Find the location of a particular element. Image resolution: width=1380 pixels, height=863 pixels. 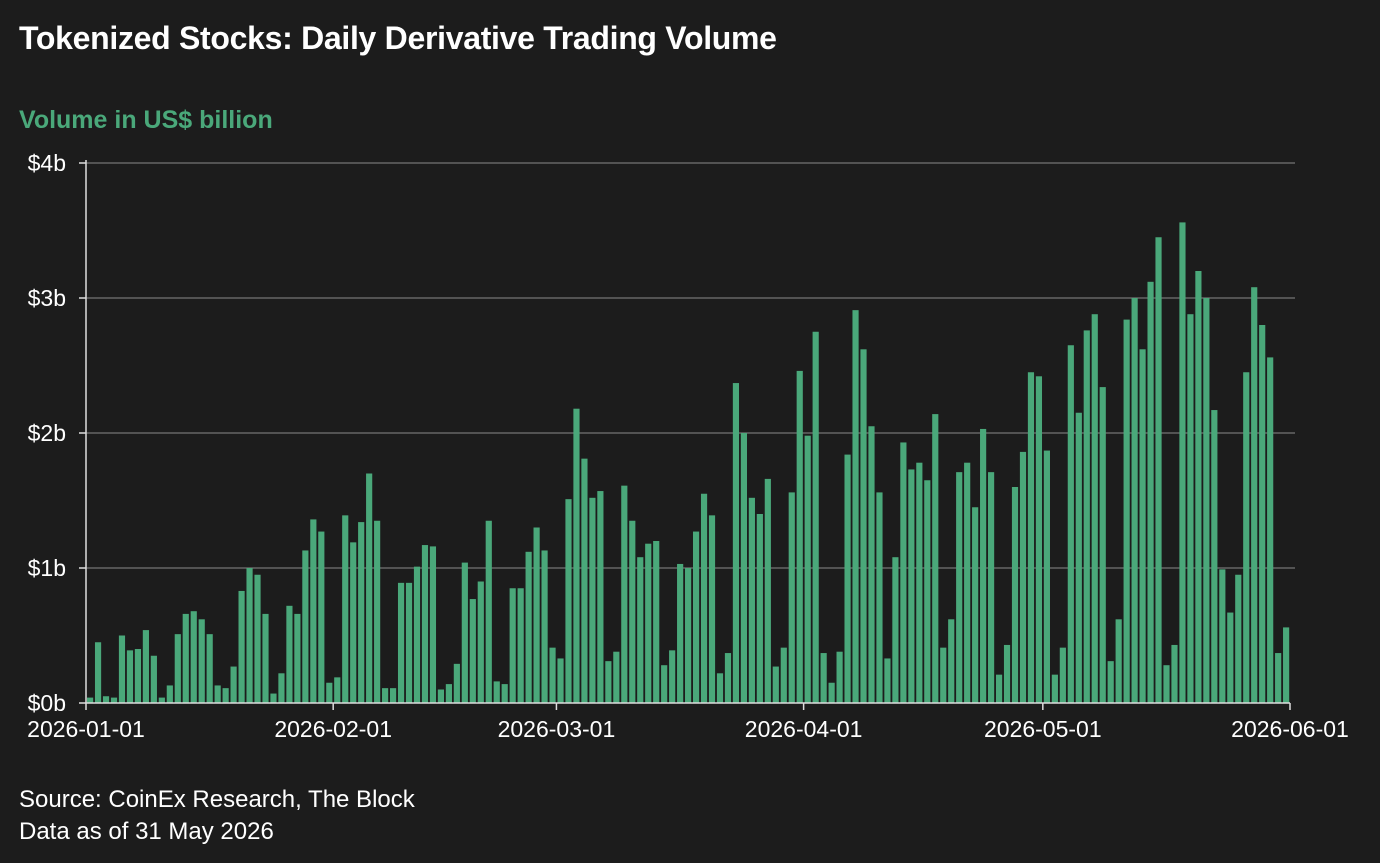

x-tick-label: 2026-01-01 is located at coordinates (86, 729).